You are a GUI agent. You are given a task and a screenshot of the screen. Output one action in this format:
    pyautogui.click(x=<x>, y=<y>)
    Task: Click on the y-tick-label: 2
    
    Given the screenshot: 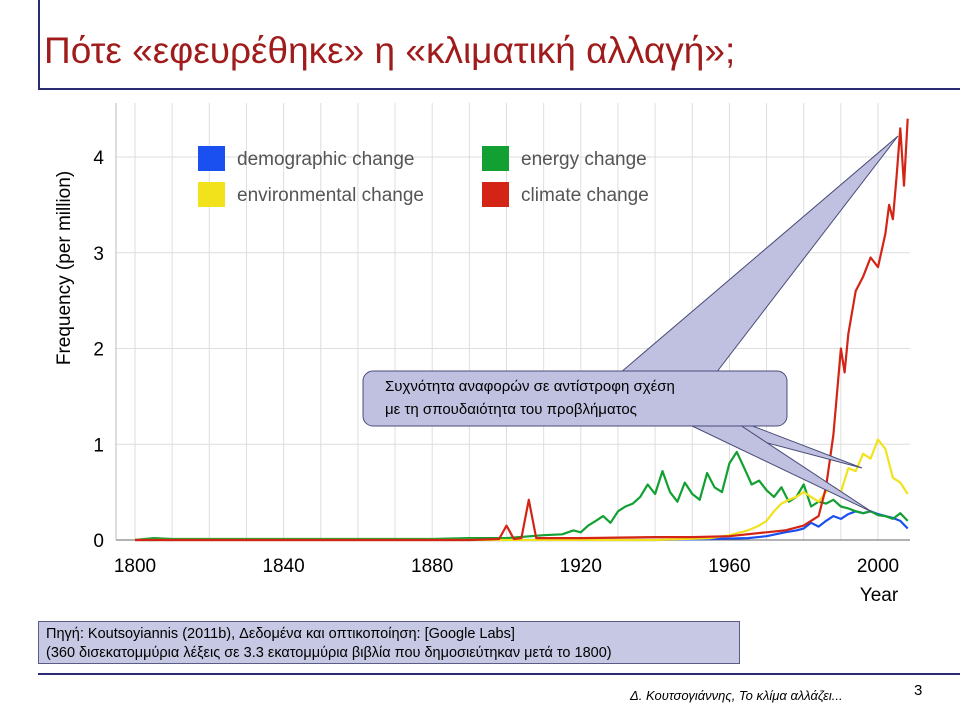 What is the action you would take?
    pyautogui.click(x=98, y=350)
    